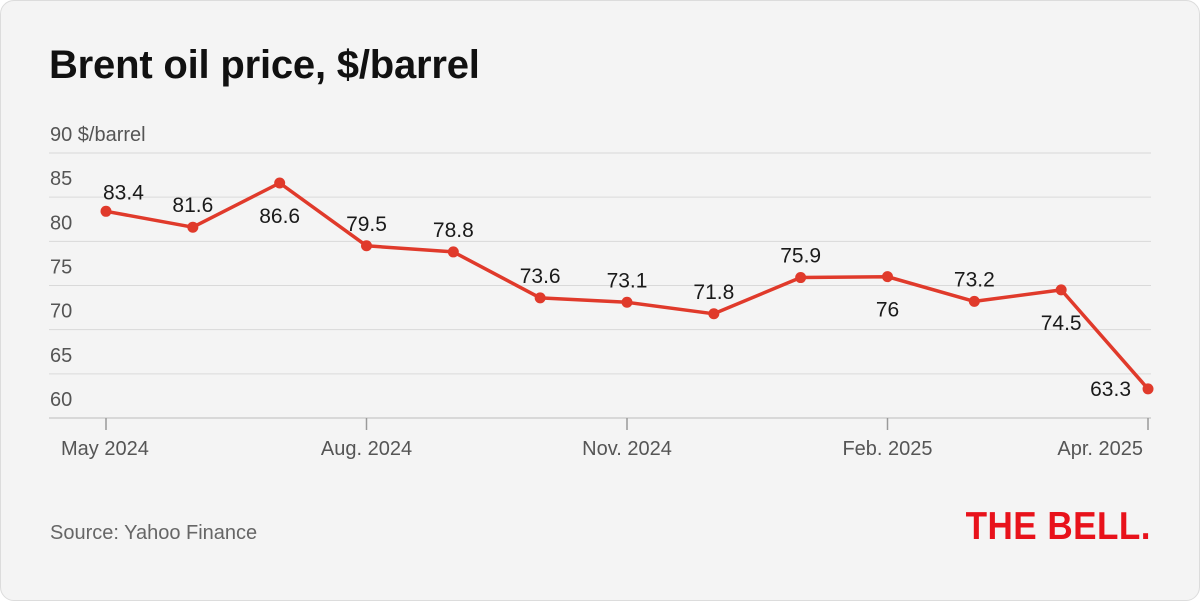  What do you see at coordinates (974, 279) in the screenshot?
I see `data-label: 73.2` at bounding box center [974, 279].